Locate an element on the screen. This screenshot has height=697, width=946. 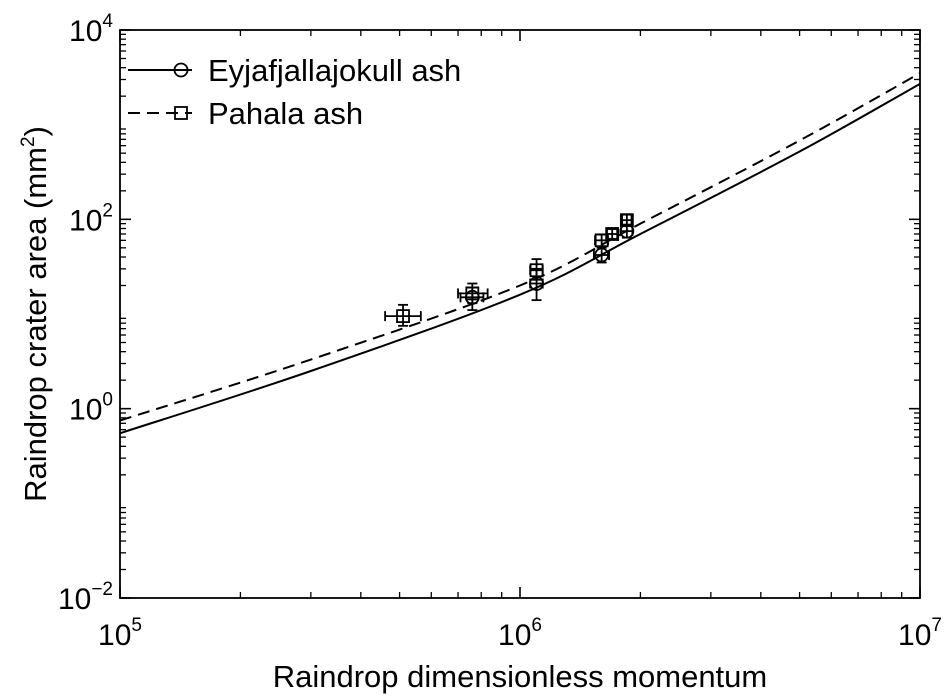
y-tick-label: 10² is located at coordinates (91, 218).